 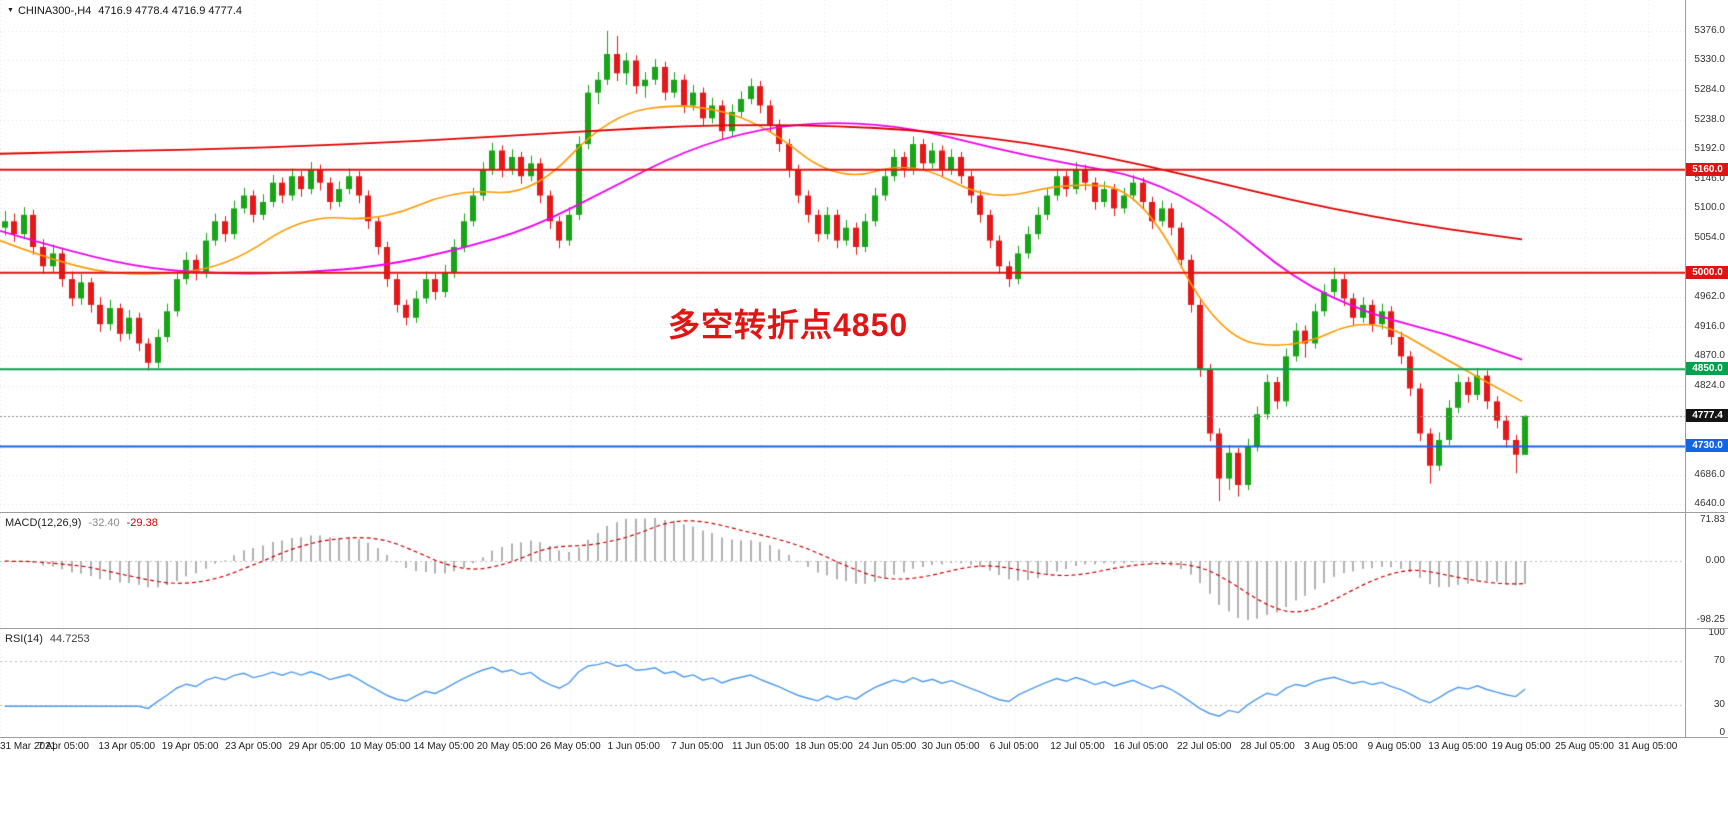 I want to click on rsi-value: 44.7253, so click(x=69, y=639).